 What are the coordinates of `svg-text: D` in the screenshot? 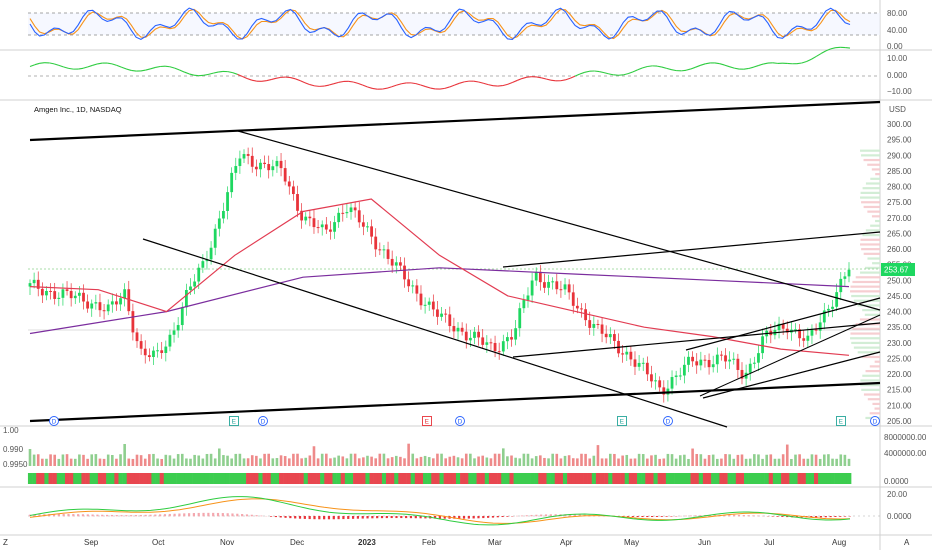 It's located at (668, 422).